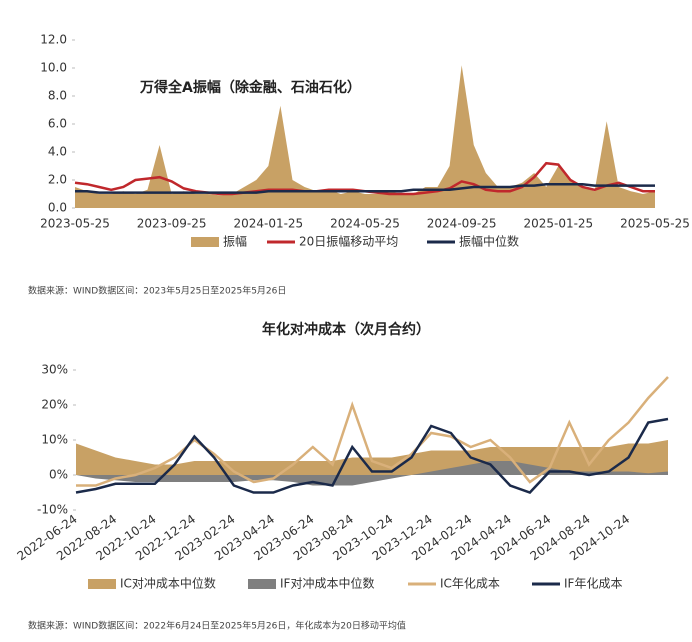 This screenshot has height=642, width=692. What do you see at coordinates (327, 583) in the screenshot?
I see `legend-label: IF对冲成本中位数` at bounding box center [327, 583].